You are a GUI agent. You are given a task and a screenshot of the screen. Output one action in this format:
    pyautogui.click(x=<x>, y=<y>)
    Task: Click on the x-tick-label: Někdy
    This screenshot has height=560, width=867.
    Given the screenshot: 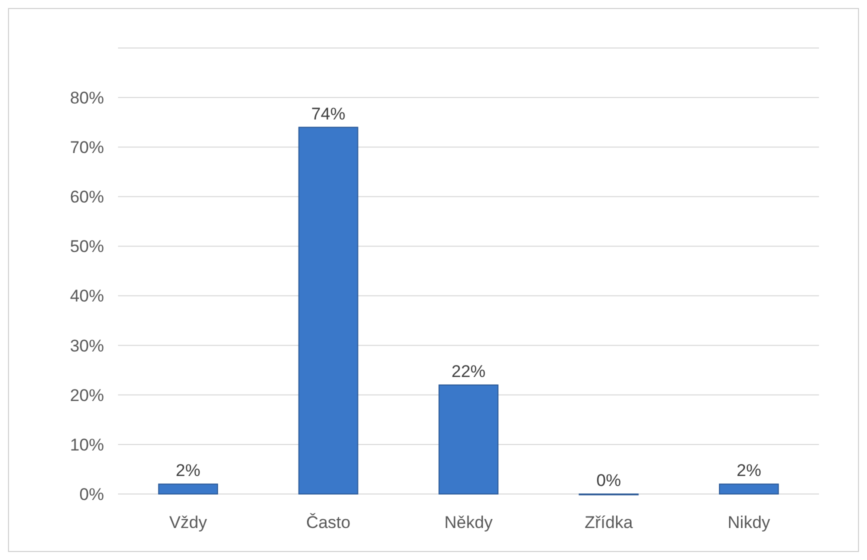 What is the action you would take?
    pyautogui.click(x=469, y=522)
    